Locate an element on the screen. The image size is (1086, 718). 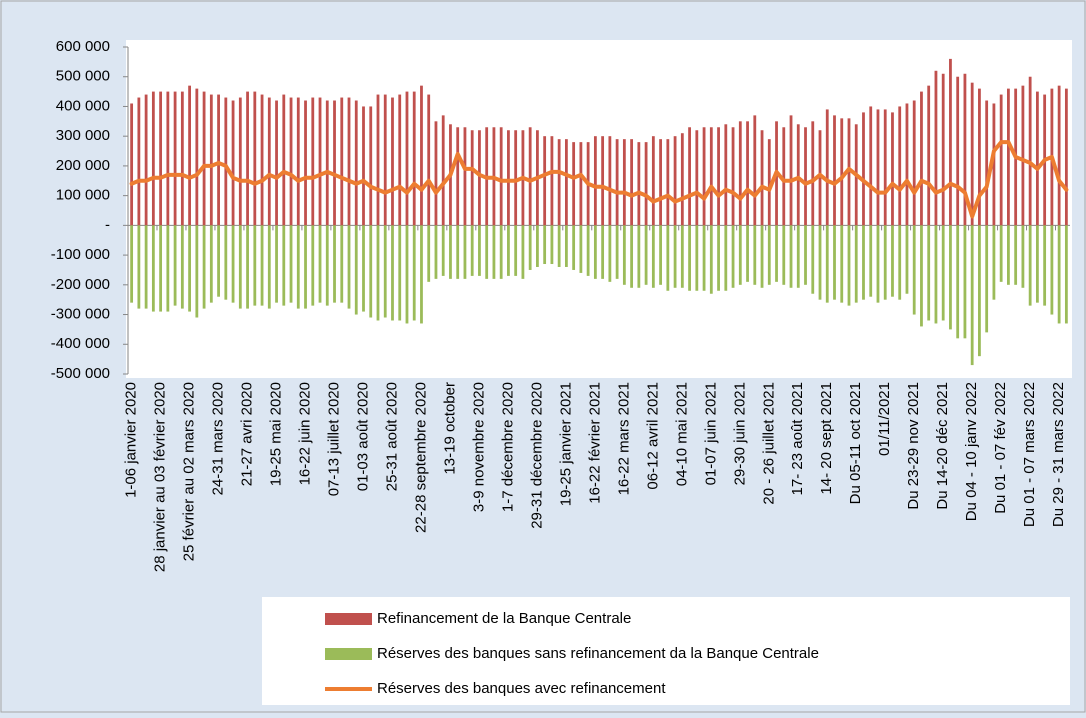
y-tick-label: -400 000 is located at coordinates (80, 343).